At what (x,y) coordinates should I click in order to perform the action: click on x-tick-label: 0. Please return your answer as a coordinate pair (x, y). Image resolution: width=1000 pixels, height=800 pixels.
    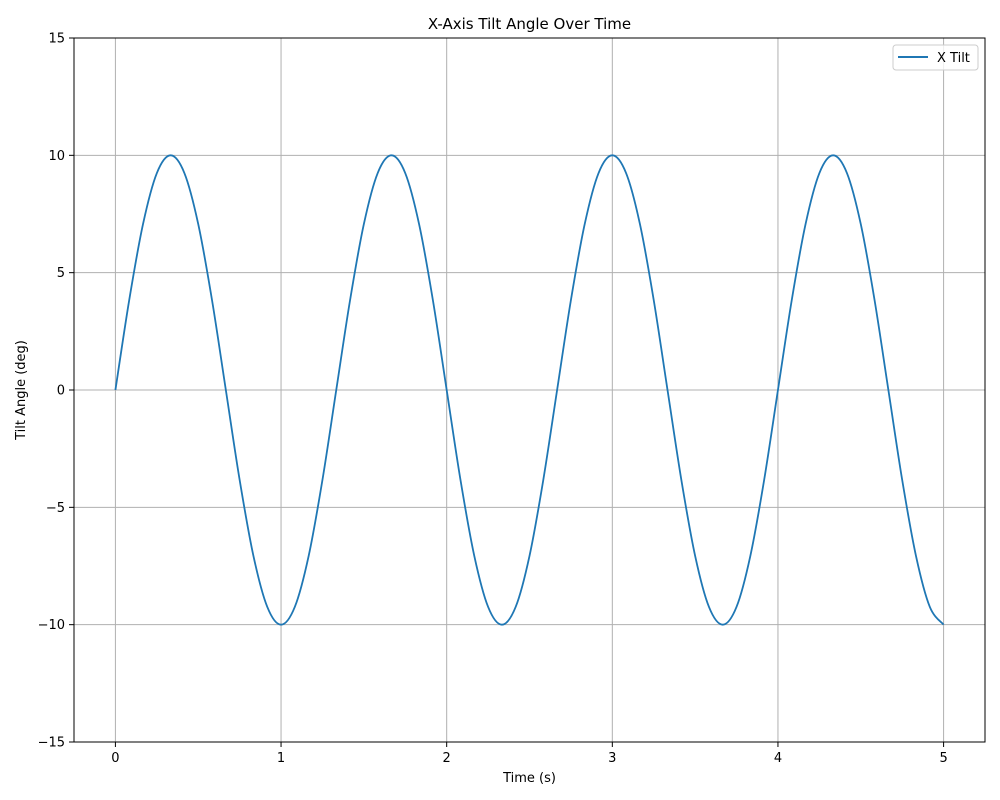
    Looking at the image, I should click on (115, 758).